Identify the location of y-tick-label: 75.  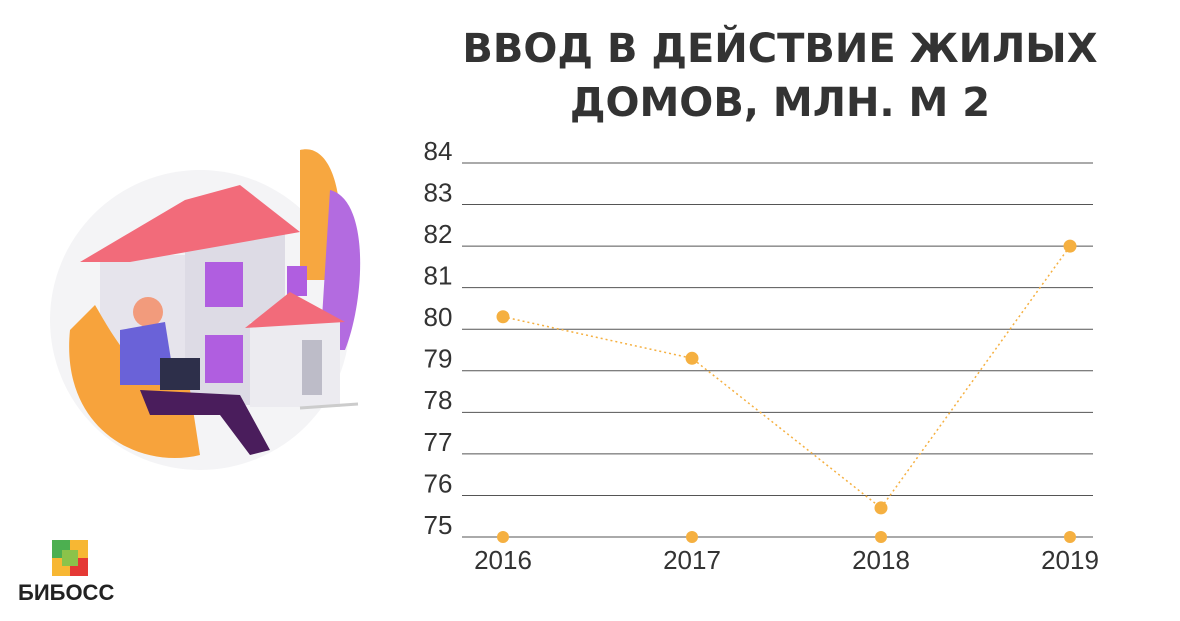
(438, 525).